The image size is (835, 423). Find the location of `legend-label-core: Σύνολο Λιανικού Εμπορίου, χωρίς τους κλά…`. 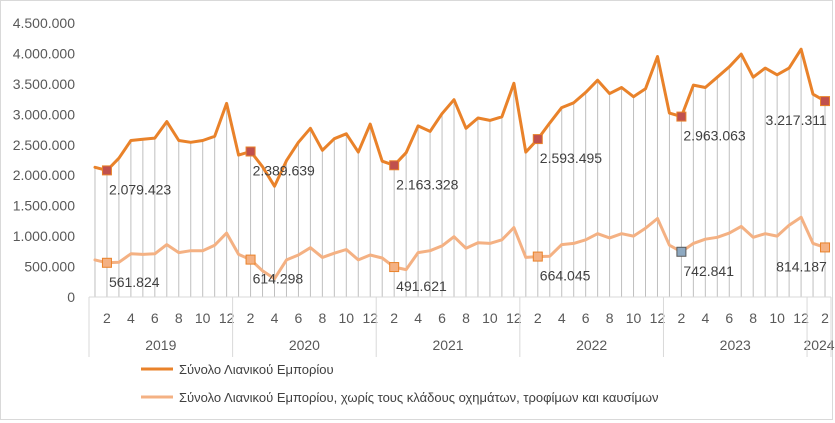

legend-label-core: Σύνολο Λιανικού Εμπορίου, χωρίς τους κλά… is located at coordinates (419, 397).